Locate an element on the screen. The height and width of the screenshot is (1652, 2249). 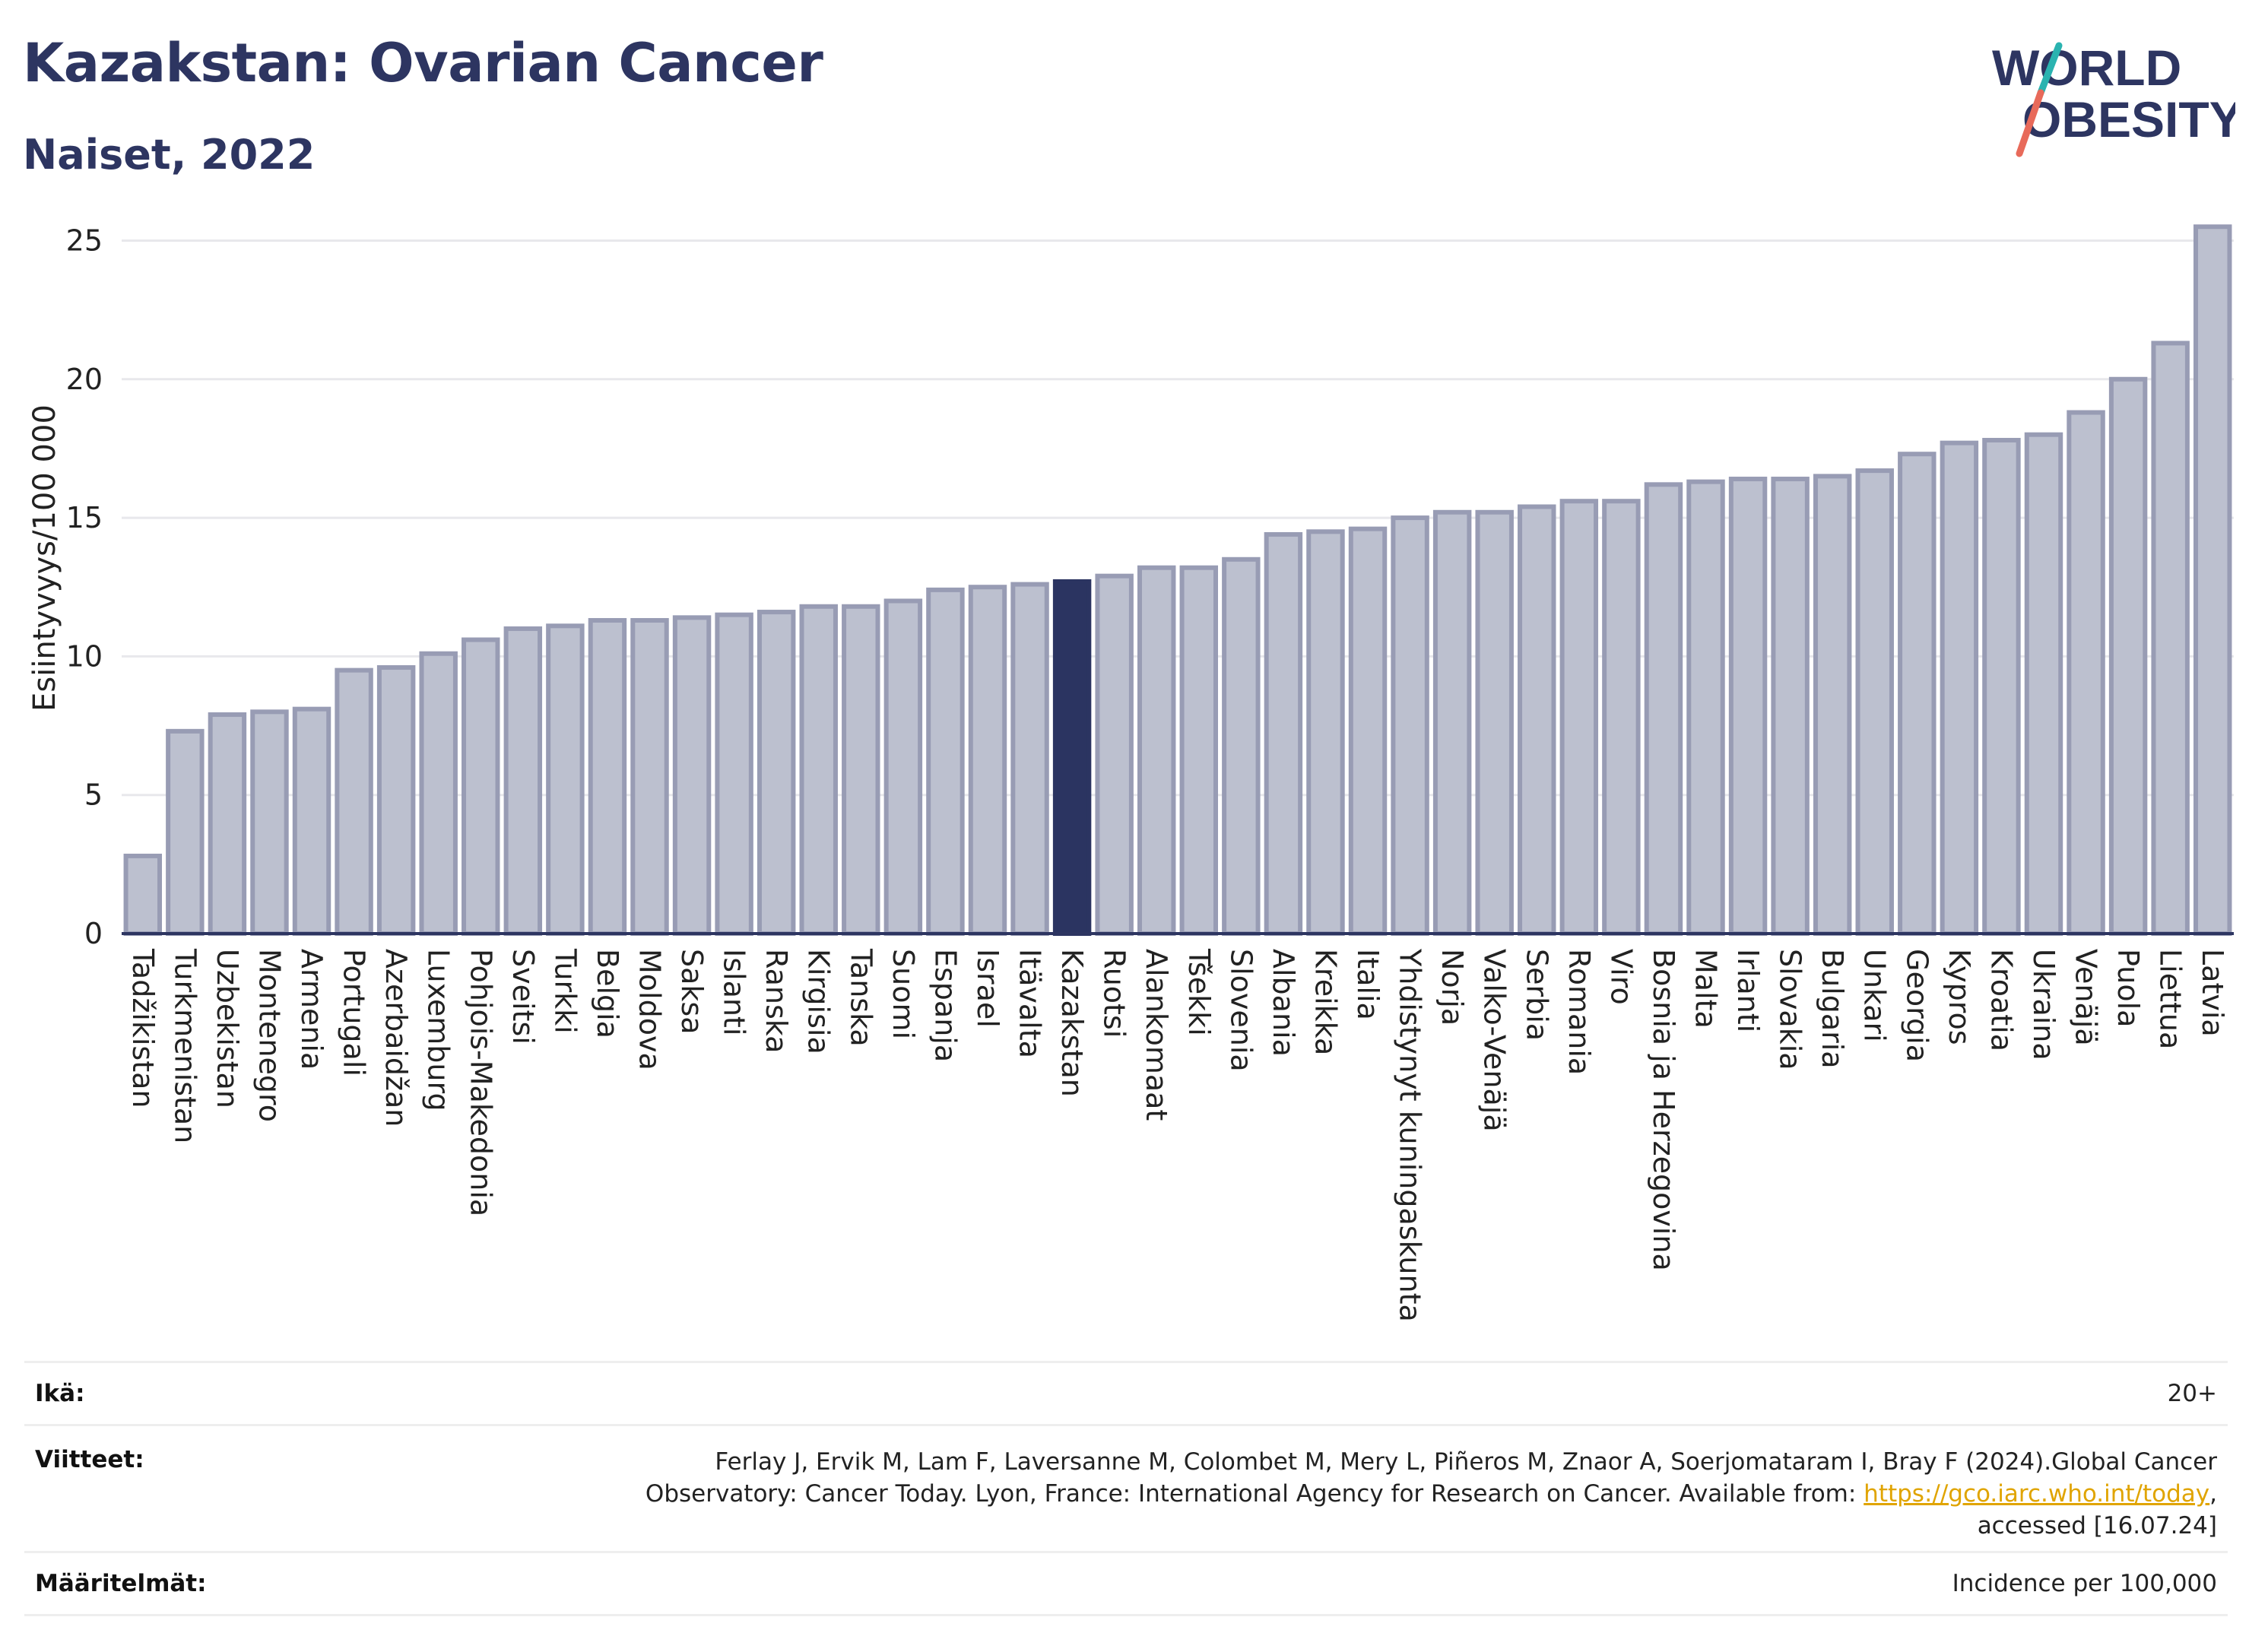
y-tick-label: 25 is located at coordinates (84, 240).